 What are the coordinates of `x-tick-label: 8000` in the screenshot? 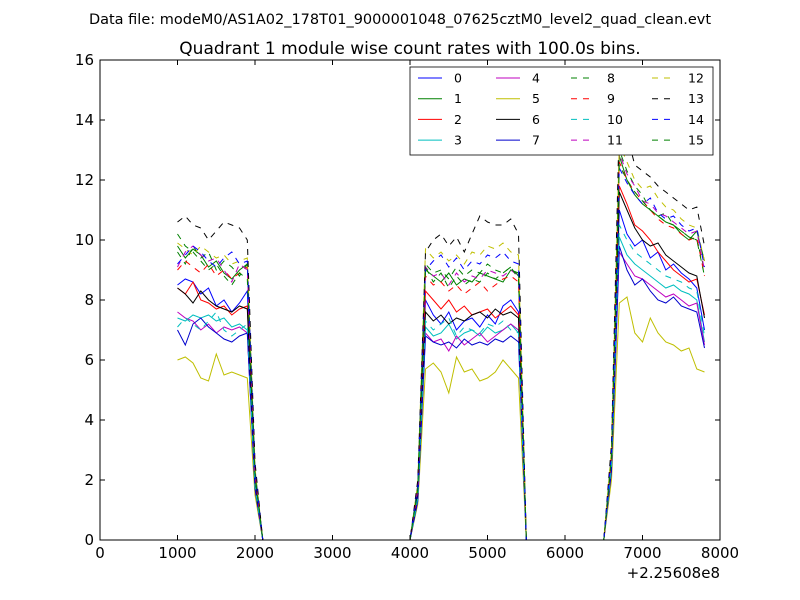 It's located at (720, 553).